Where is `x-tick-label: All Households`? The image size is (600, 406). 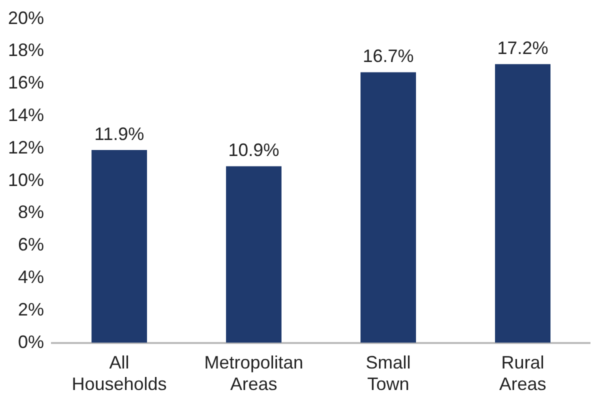
x-tick-label: All Households is located at coordinates (119, 373).